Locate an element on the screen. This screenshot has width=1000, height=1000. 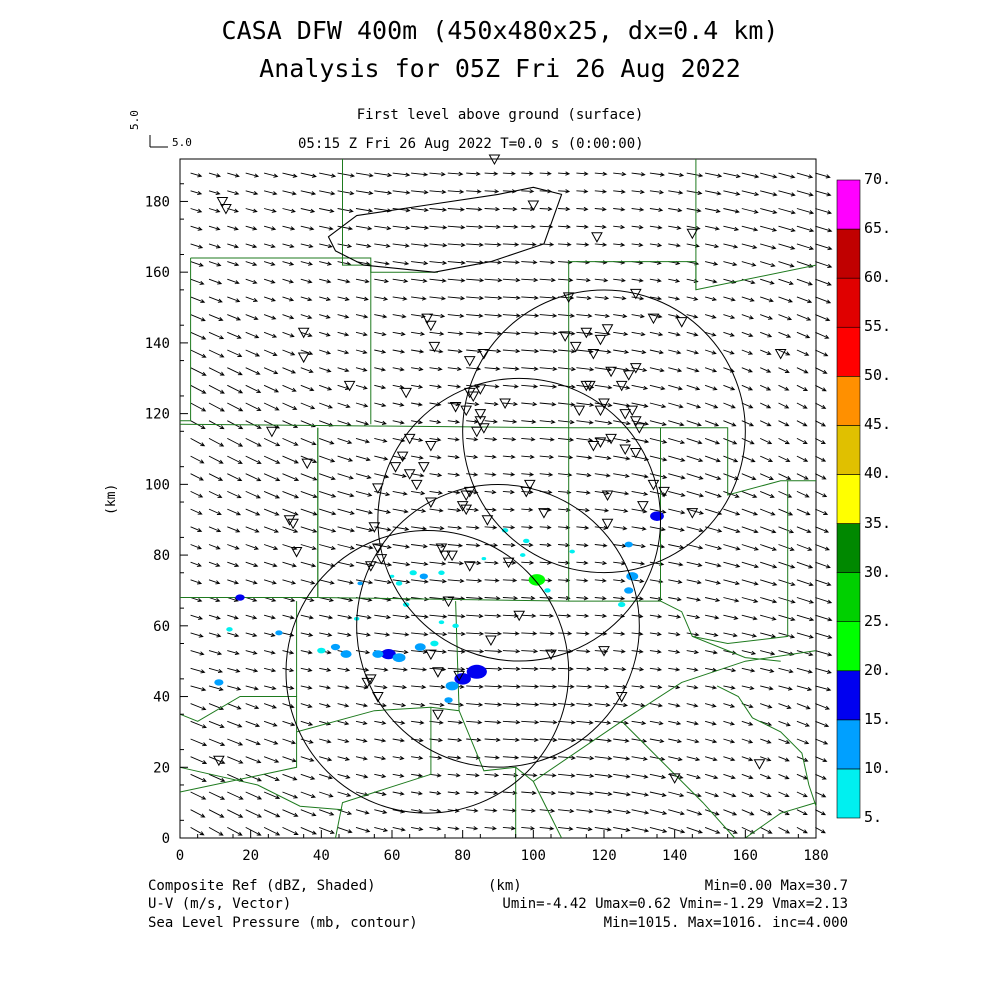
y-tick-label-7: 140 is located at coordinates (157, 344).